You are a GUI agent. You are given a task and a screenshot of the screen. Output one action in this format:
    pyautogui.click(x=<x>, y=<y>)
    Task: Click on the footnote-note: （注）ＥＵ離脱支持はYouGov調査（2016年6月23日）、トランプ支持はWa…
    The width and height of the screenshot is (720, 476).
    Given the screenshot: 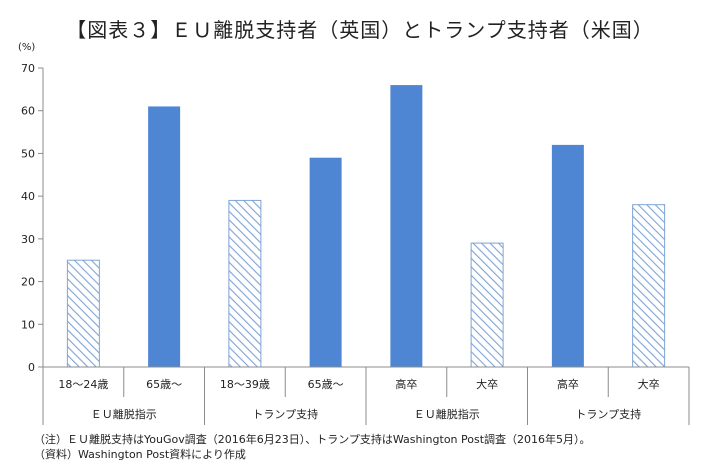 What is the action you would take?
    pyautogui.click(x=312, y=439)
    